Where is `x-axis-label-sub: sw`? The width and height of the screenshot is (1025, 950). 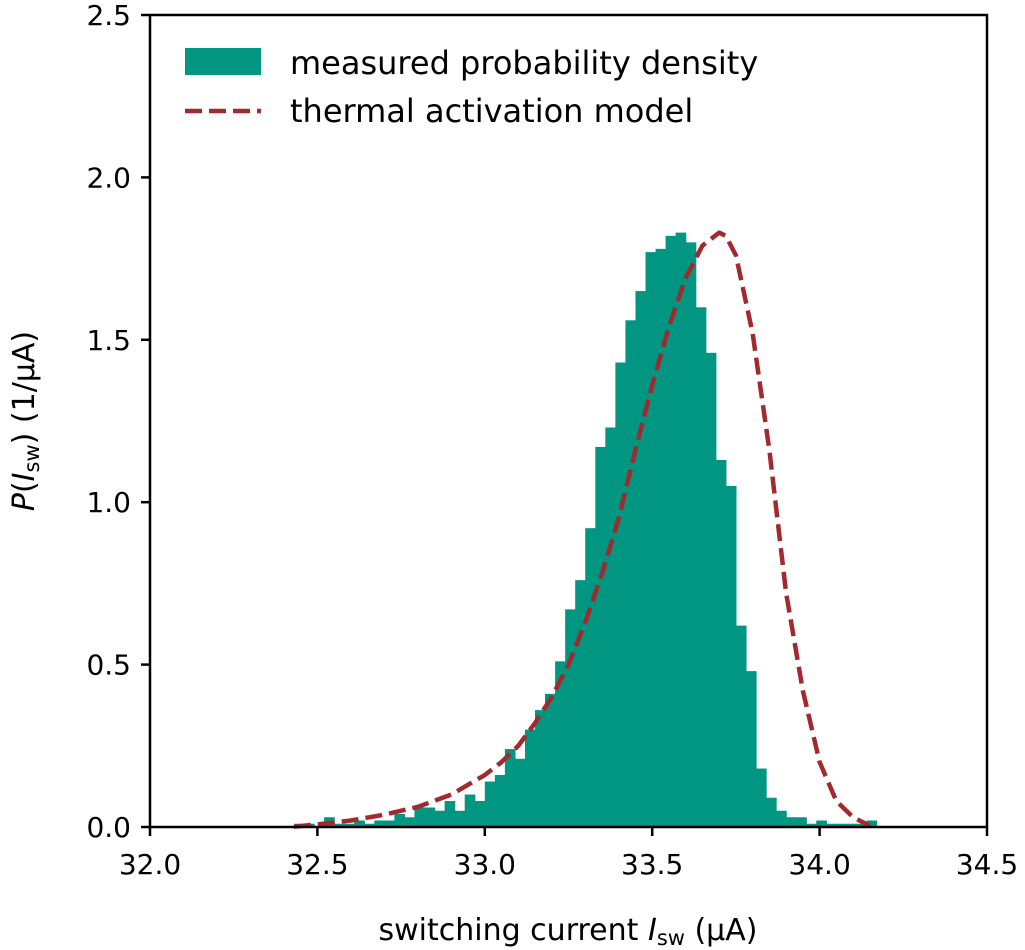
x-axis-label-sub: sw is located at coordinates (671, 938).